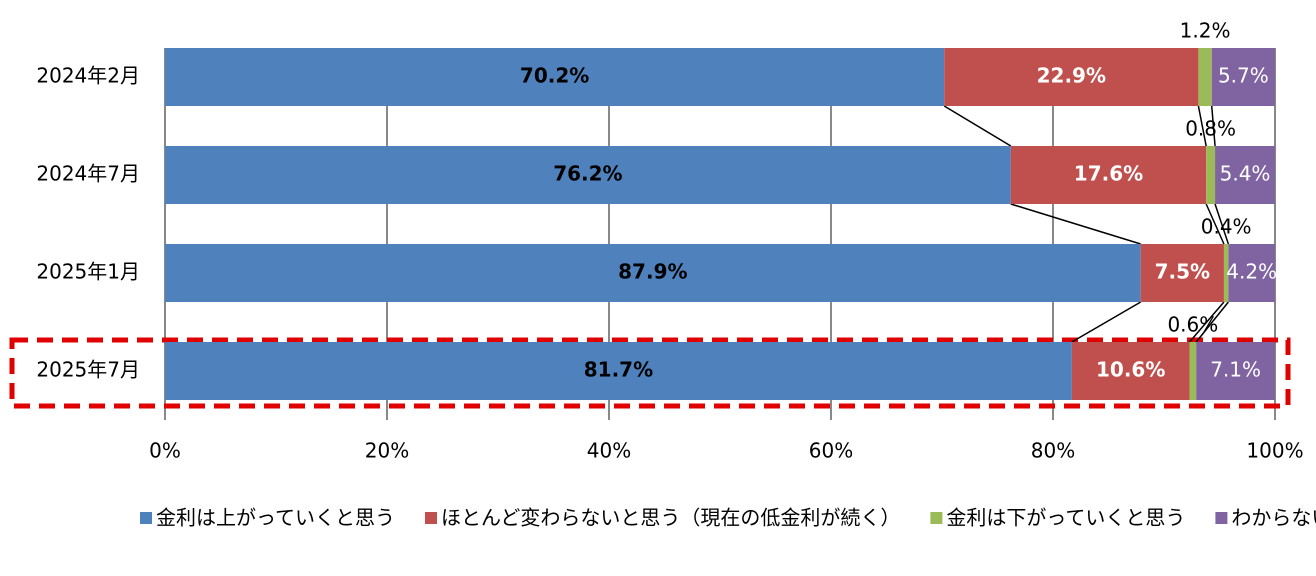  What do you see at coordinates (1273, 518) in the screenshot?
I see `legend-label: わからない` at bounding box center [1273, 518].